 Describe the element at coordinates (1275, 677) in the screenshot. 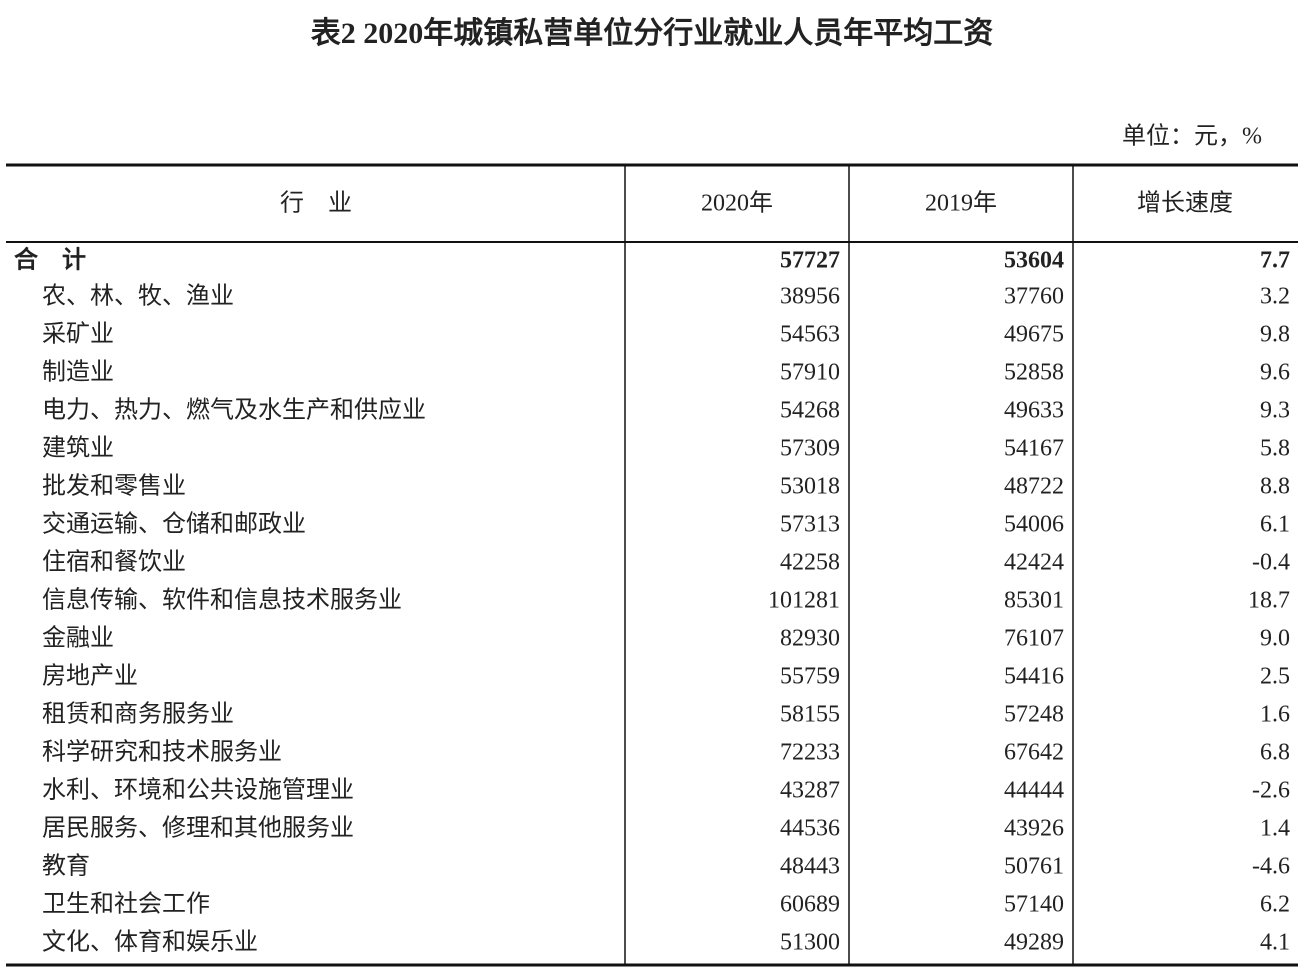

I see `row-value: 2.5` at that location.